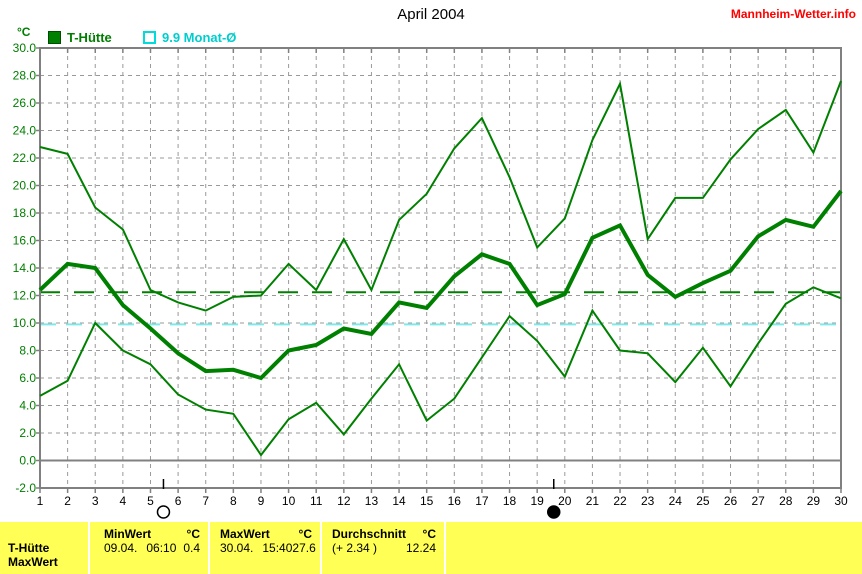  Describe the element at coordinates (814, 501) in the screenshot. I see `svg-text: 29` at that location.